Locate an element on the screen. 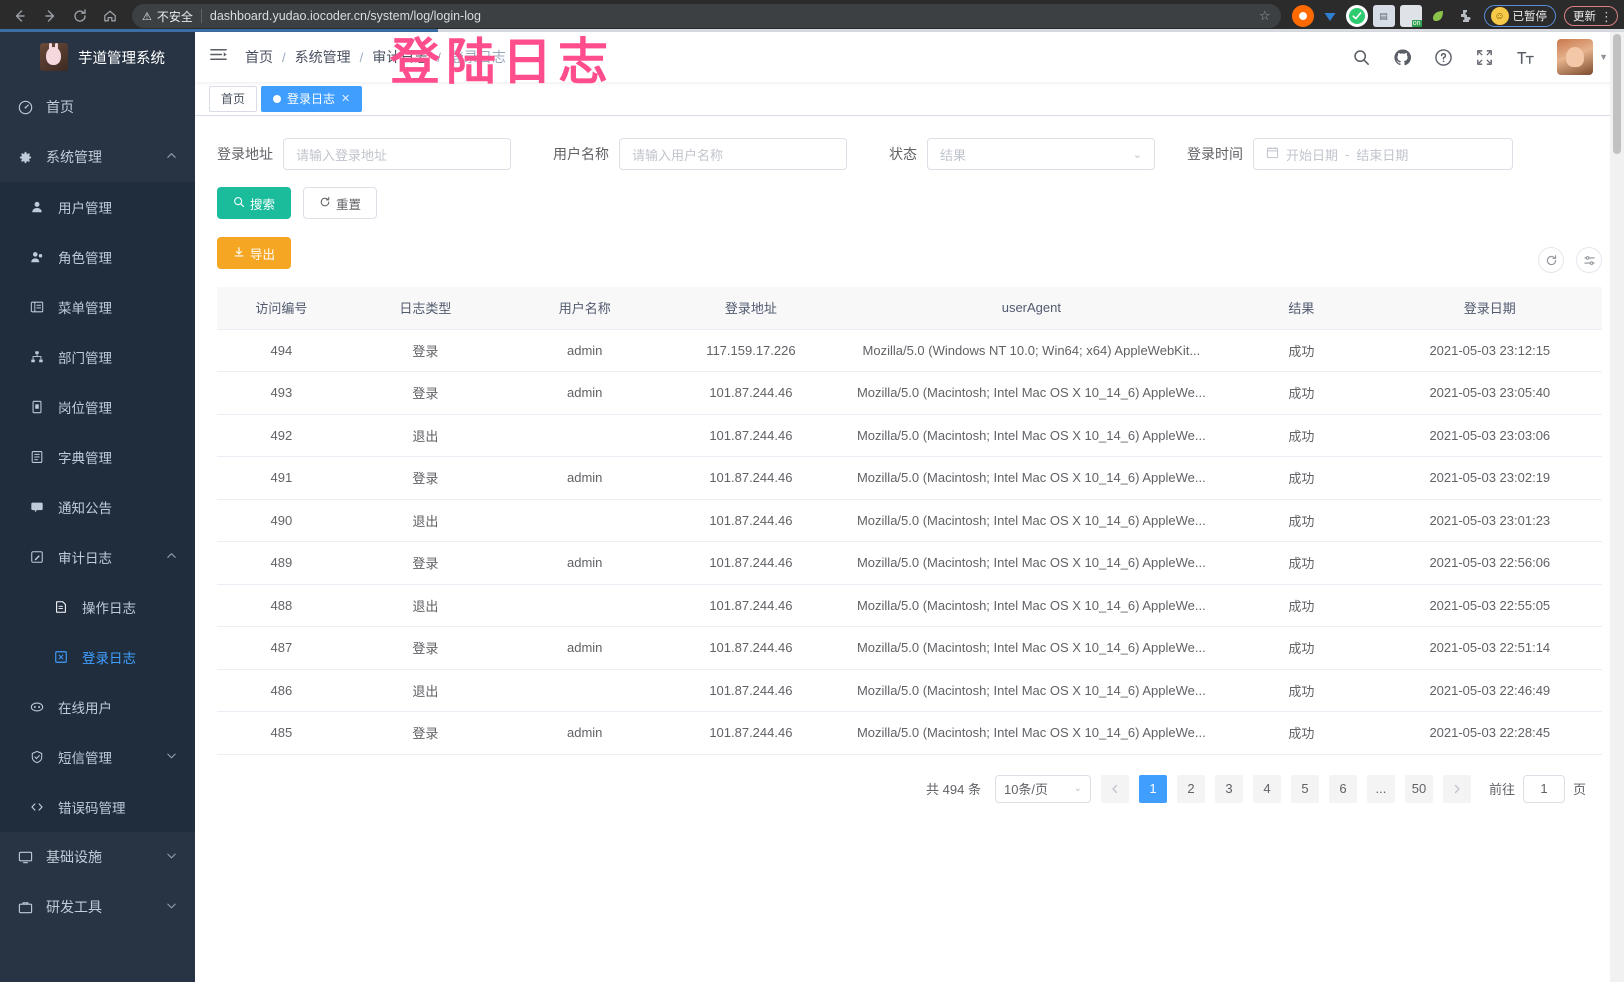 The width and height of the screenshot is (1624, 982). breadcrumb-item-0: 首页 is located at coordinates (259, 57).